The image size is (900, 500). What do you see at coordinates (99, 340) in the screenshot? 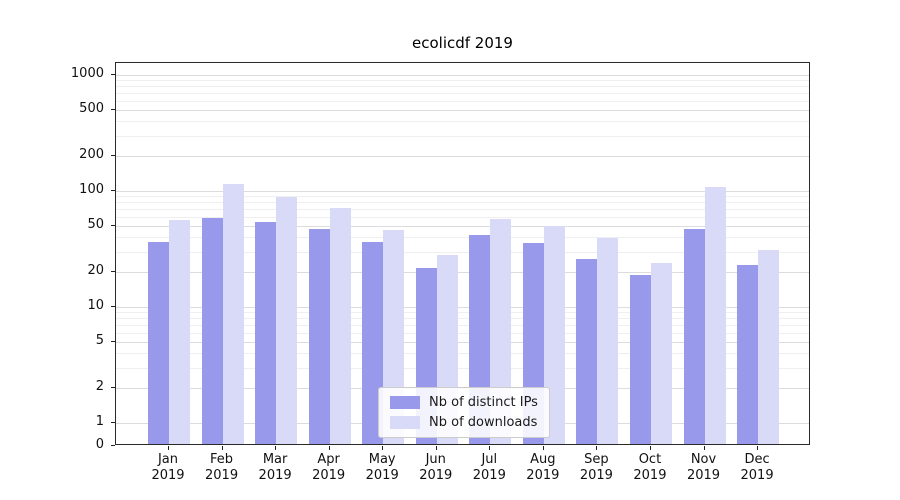
I see `y-tick-label-5: 5` at bounding box center [99, 340].